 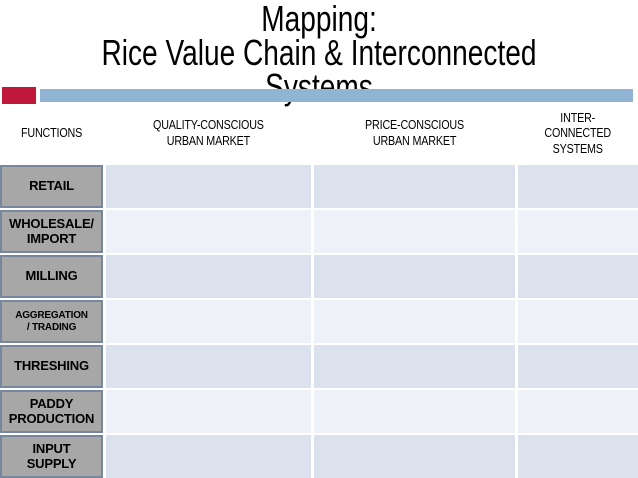 I want to click on row-label-input-supply: INPUT SUPPLY, so click(x=51, y=456).